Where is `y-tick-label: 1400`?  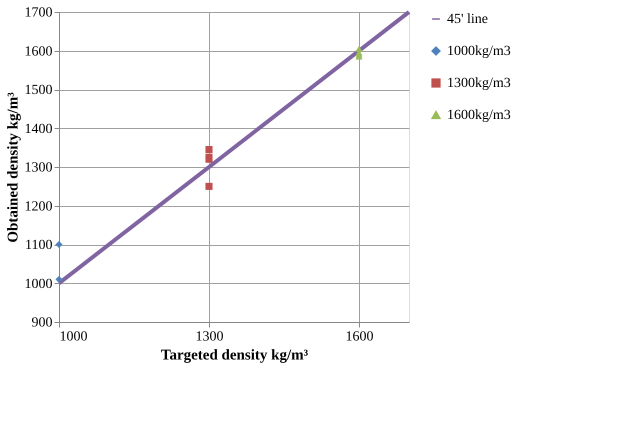 y-tick-label: 1400 is located at coordinates (38, 129).